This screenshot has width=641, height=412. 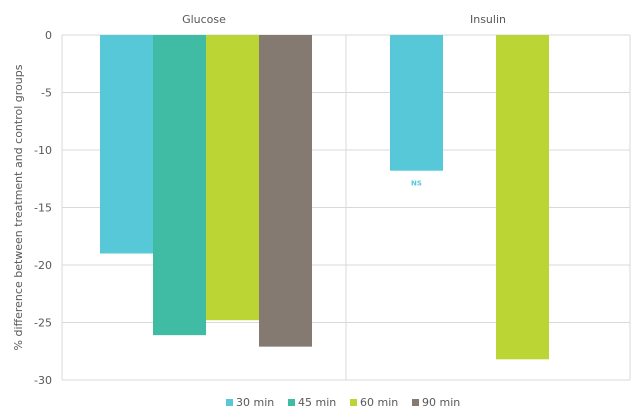 What do you see at coordinates (179, 185) in the screenshot?
I see `bar-glucose-45-min` at bounding box center [179, 185].